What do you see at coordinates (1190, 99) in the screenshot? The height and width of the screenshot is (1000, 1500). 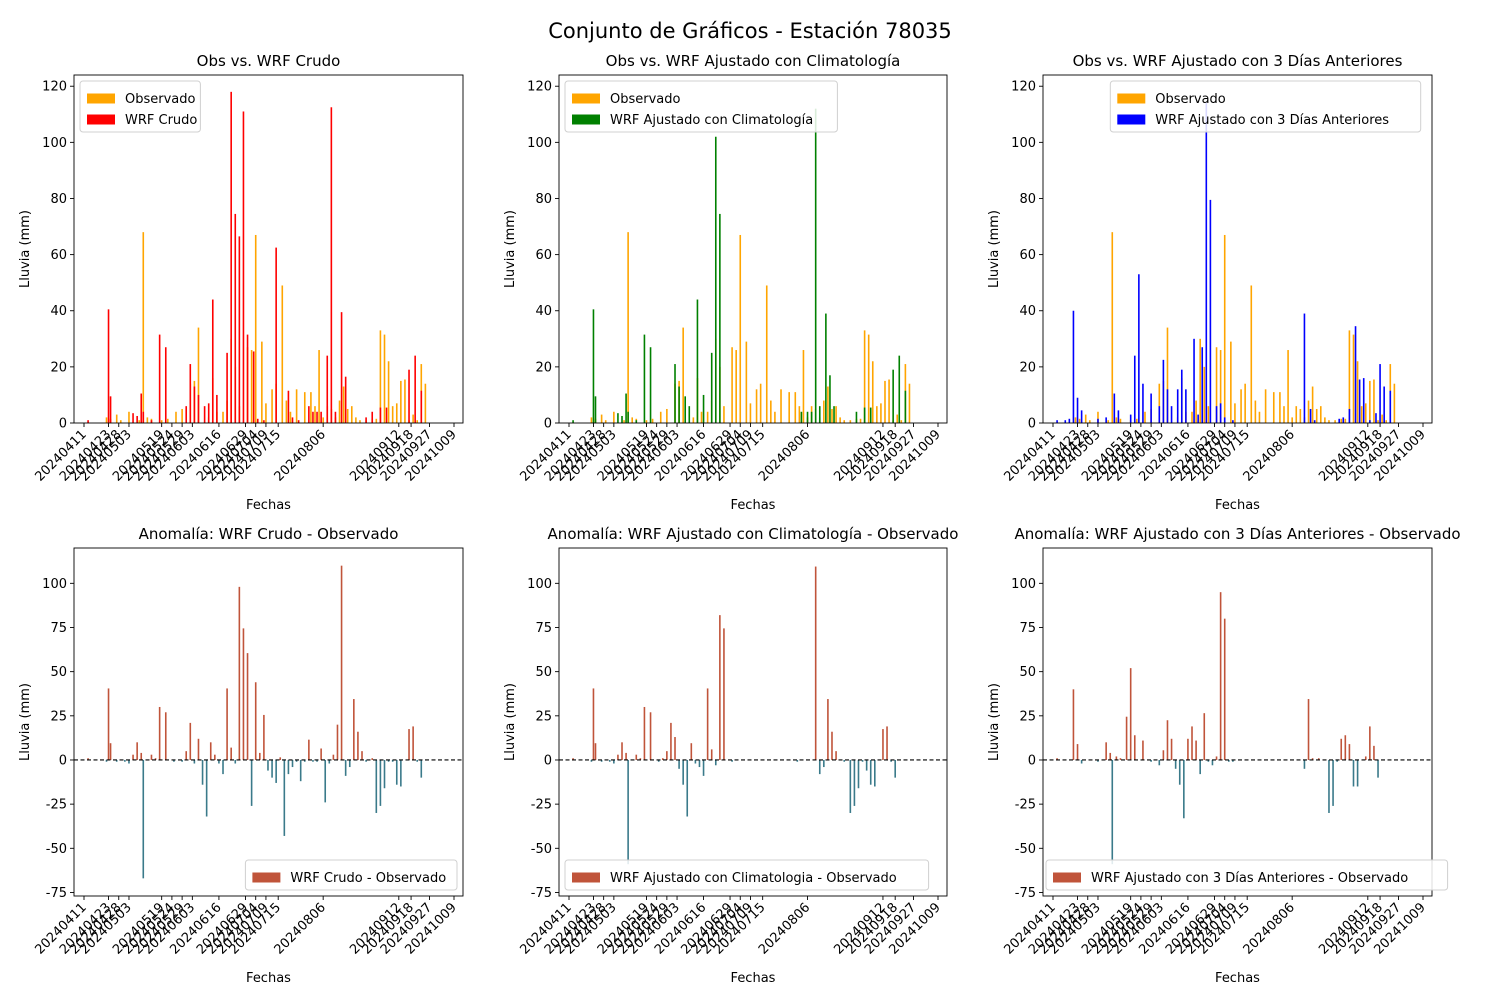 I see `legend-entry: Observado` at bounding box center [1190, 99].